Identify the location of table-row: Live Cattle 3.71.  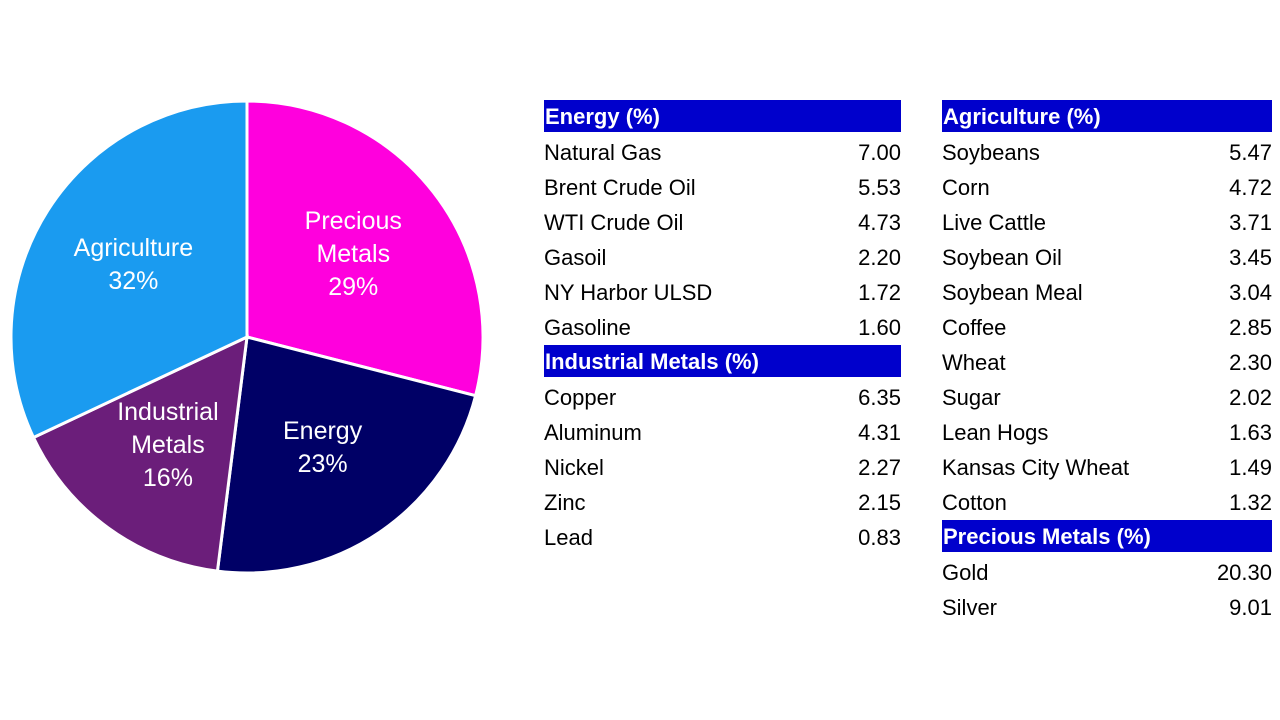
(1107, 222).